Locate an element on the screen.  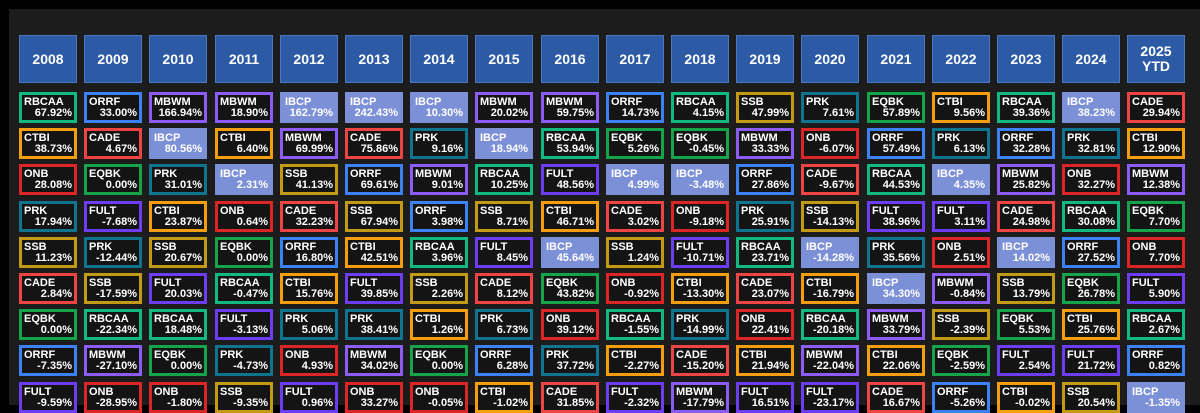
return-cell: CADE 24.98% is located at coordinates (1026, 216).